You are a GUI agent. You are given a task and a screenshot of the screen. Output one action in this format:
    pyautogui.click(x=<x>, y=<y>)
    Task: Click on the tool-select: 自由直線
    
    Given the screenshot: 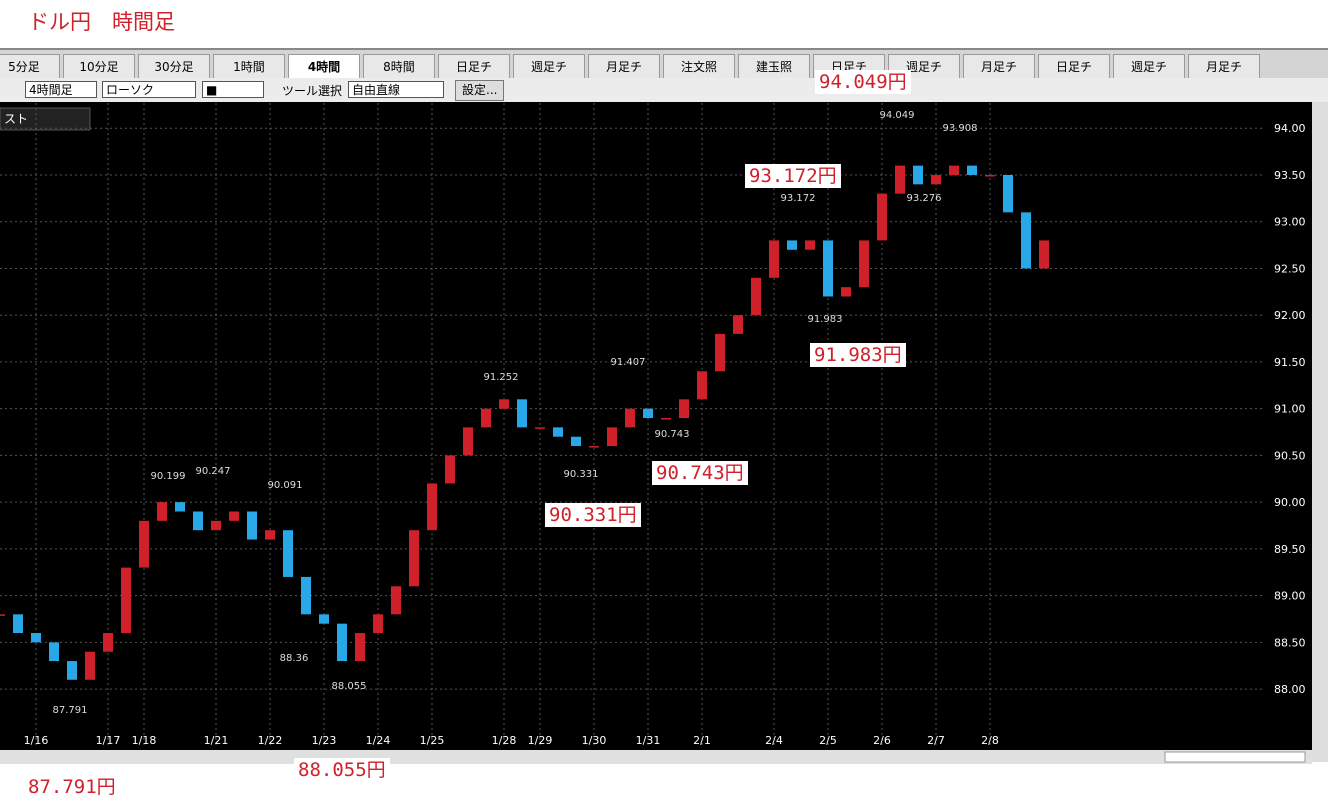 What is the action you would take?
    pyautogui.click(x=396, y=89)
    